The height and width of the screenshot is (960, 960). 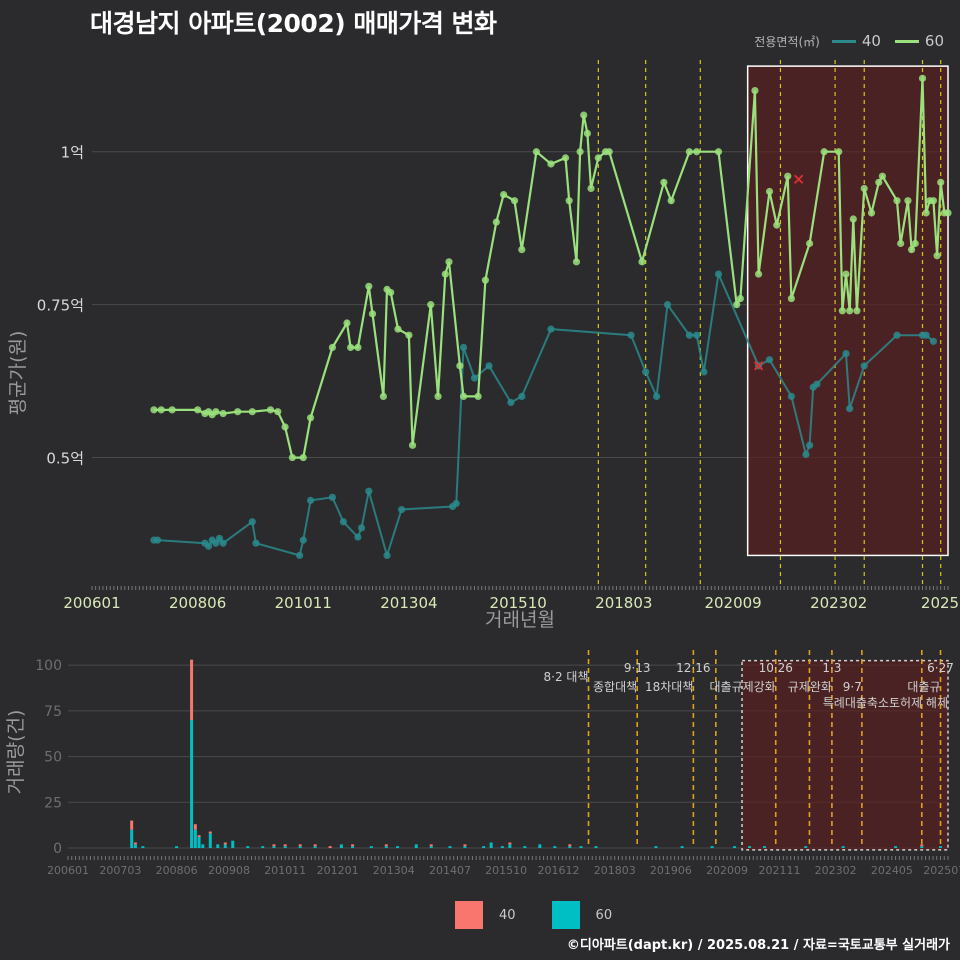 What do you see at coordinates (566, 676) in the screenshot?
I see `volume-event-label: 8·2 대책` at bounding box center [566, 676].